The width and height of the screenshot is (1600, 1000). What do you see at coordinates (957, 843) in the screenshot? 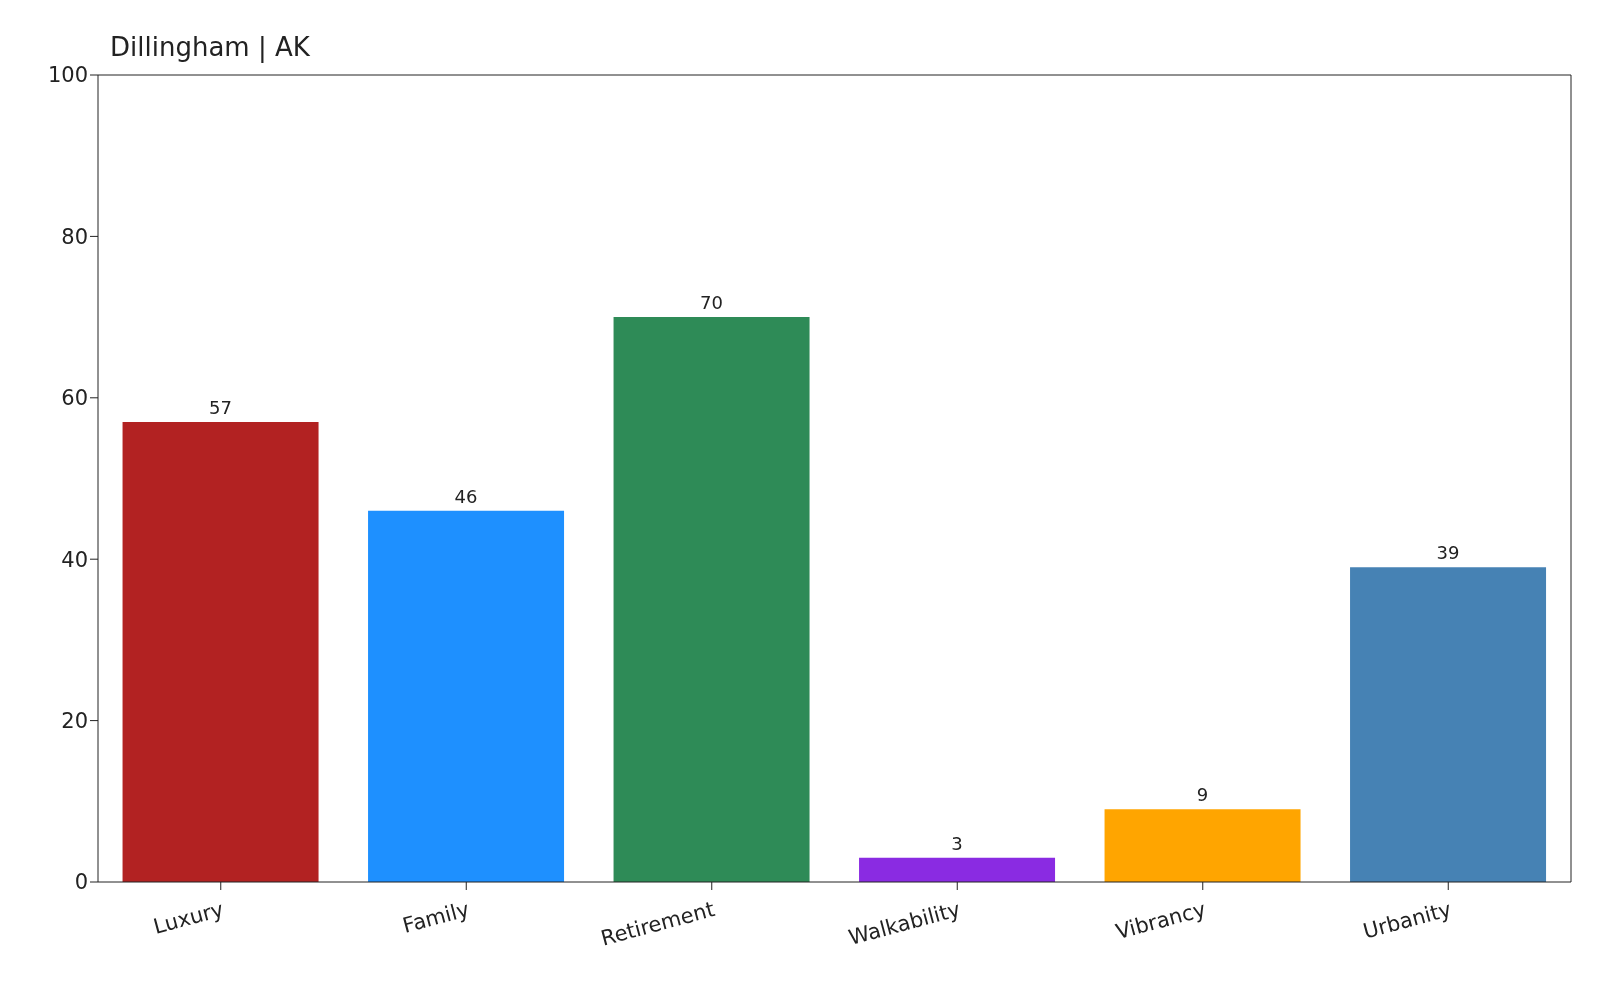
I see `data-label: 3` at bounding box center [957, 843].